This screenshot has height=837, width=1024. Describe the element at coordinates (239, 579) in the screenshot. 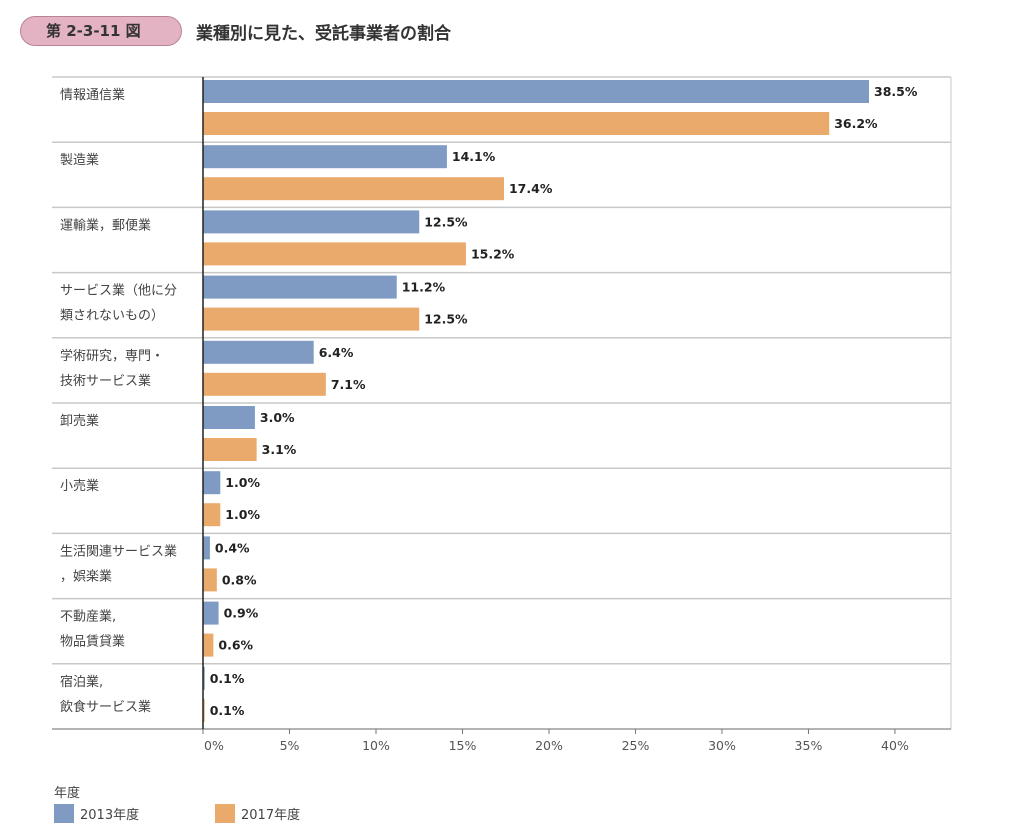

I see `data-label: 0.8%` at that location.